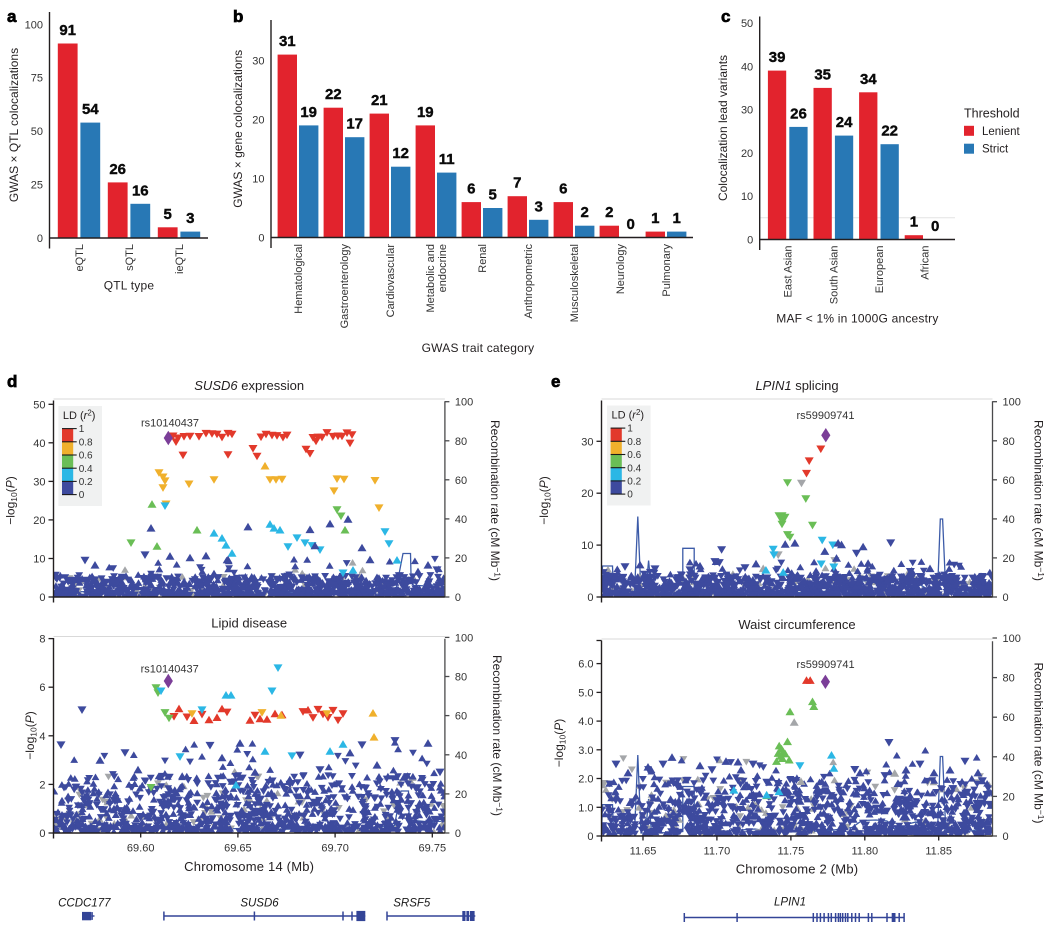 Image resolution: width=1051 pixels, height=926 pixels. What do you see at coordinates (667, 270) in the screenshot?
I see `svg-text: Pulmonary` at bounding box center [667, 270].